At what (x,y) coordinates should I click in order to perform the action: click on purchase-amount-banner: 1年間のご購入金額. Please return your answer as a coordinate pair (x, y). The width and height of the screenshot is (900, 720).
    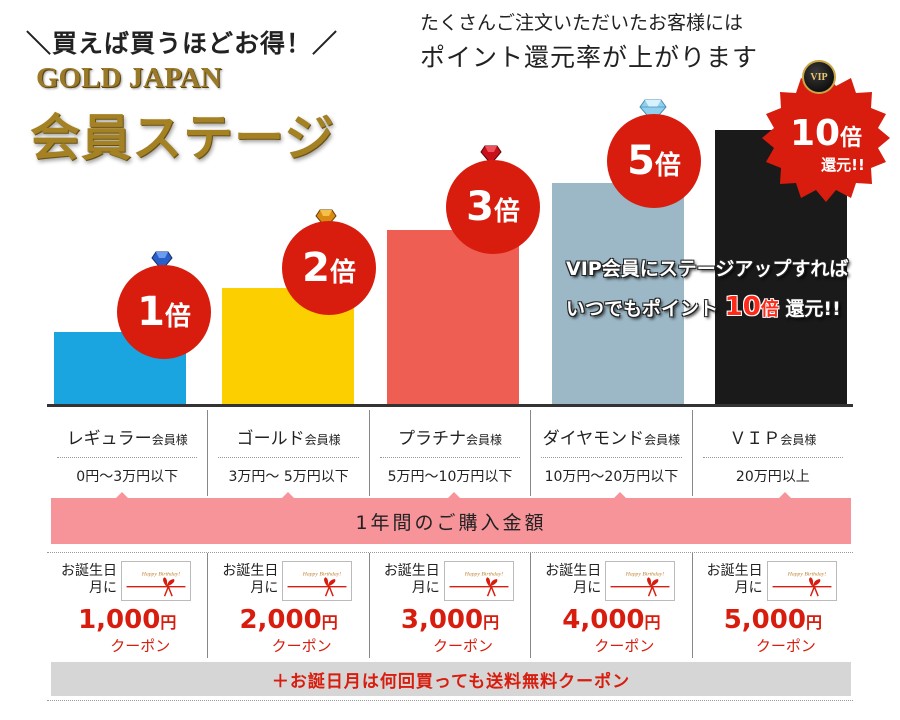
    Looking at the image, I should click on (451, 521).